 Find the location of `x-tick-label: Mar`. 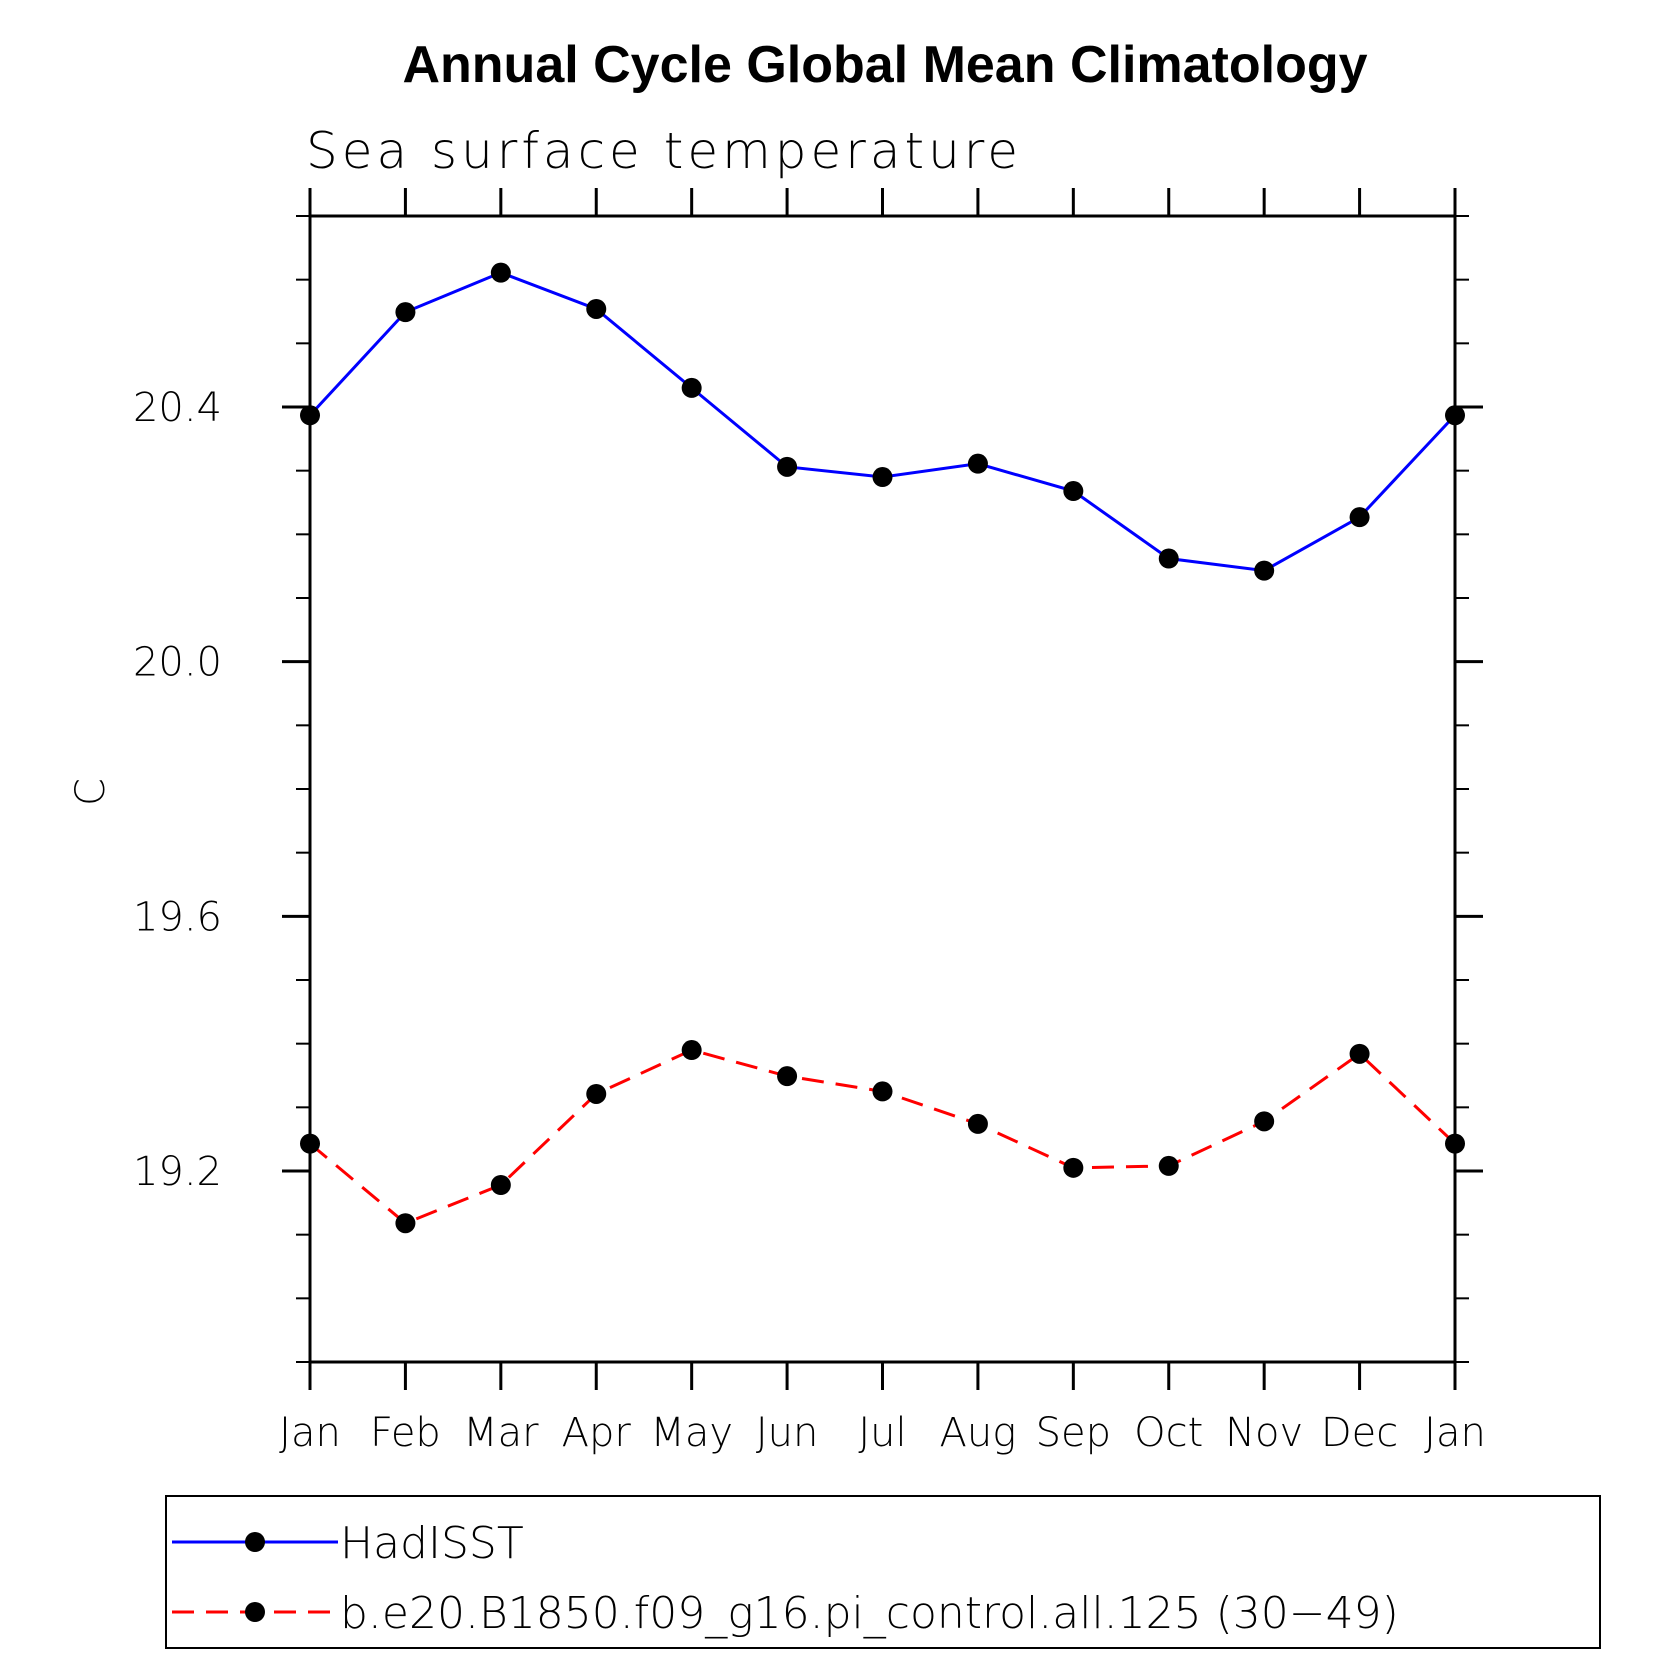

x-tick-label: Mar is located at coordinates (501, 1433).